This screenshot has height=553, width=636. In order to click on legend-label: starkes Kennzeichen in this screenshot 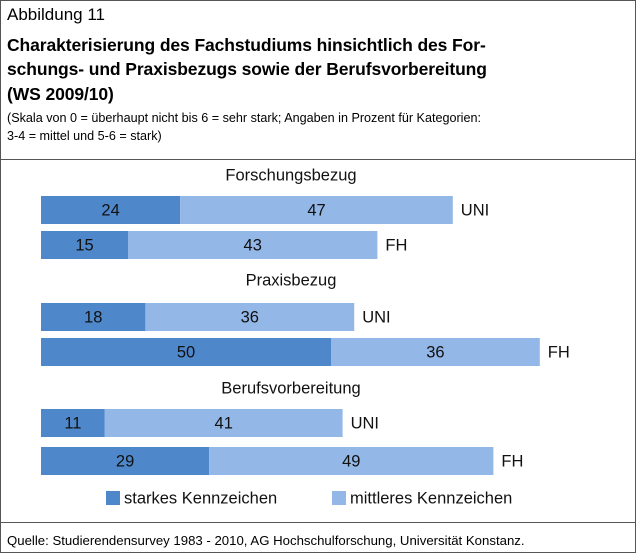, I will do `click(200, 498)`.